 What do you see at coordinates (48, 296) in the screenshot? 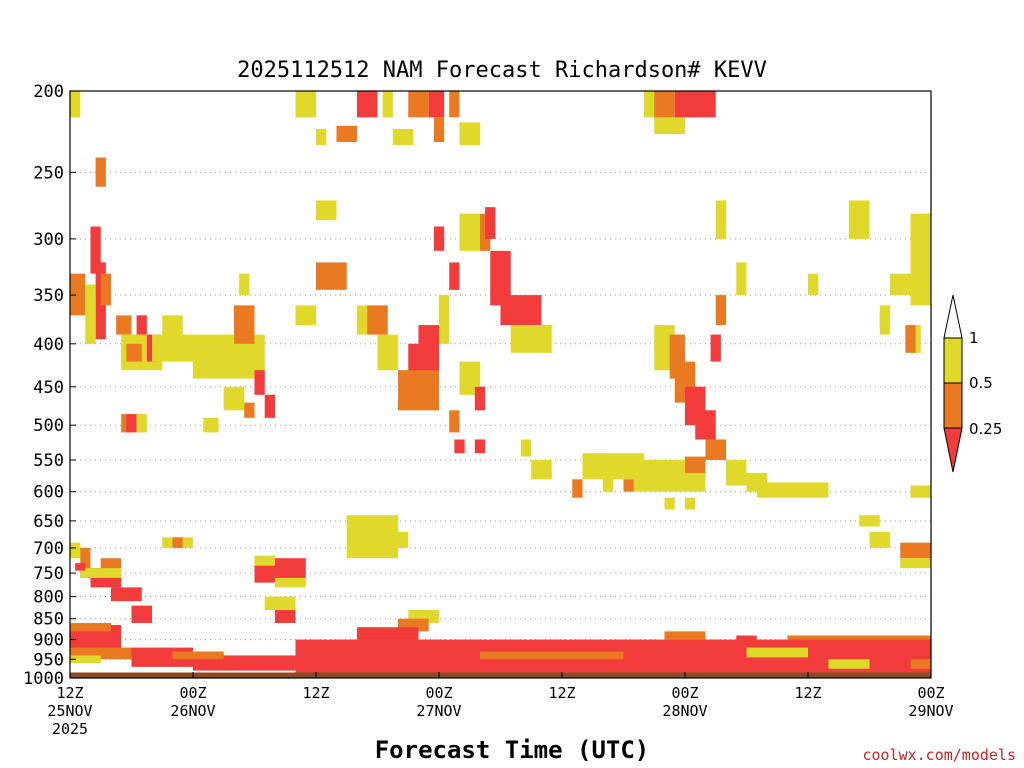
I see `y-tick-label-350: 350` at bounding box center [48, 296].